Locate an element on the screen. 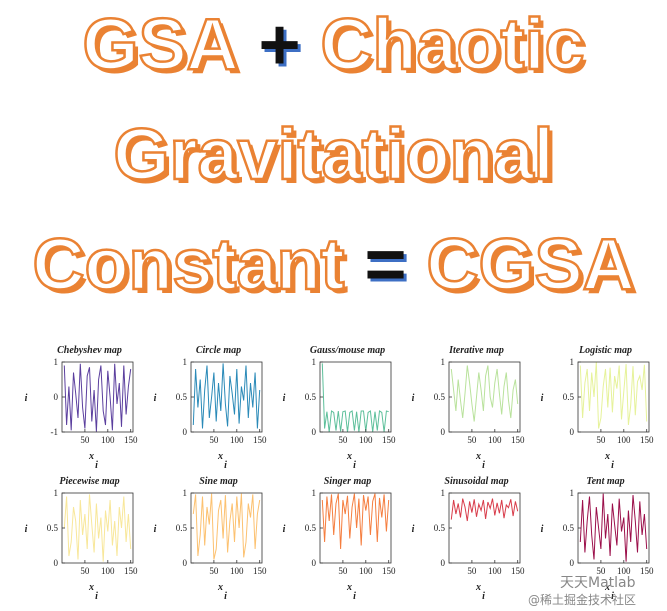 The width and height of the screenshot is (667, 611). chart-title: Singer map is located at coordinates (348, 481).